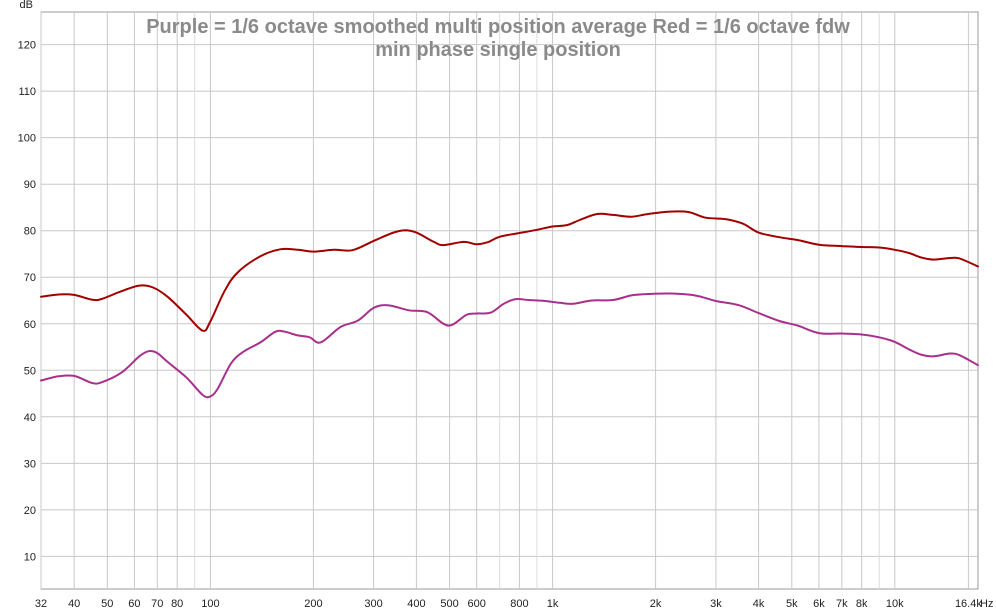  Describe the element at coordinates (716, 604) in the screenshot. I see `x-tick-label: 3k` at that location.